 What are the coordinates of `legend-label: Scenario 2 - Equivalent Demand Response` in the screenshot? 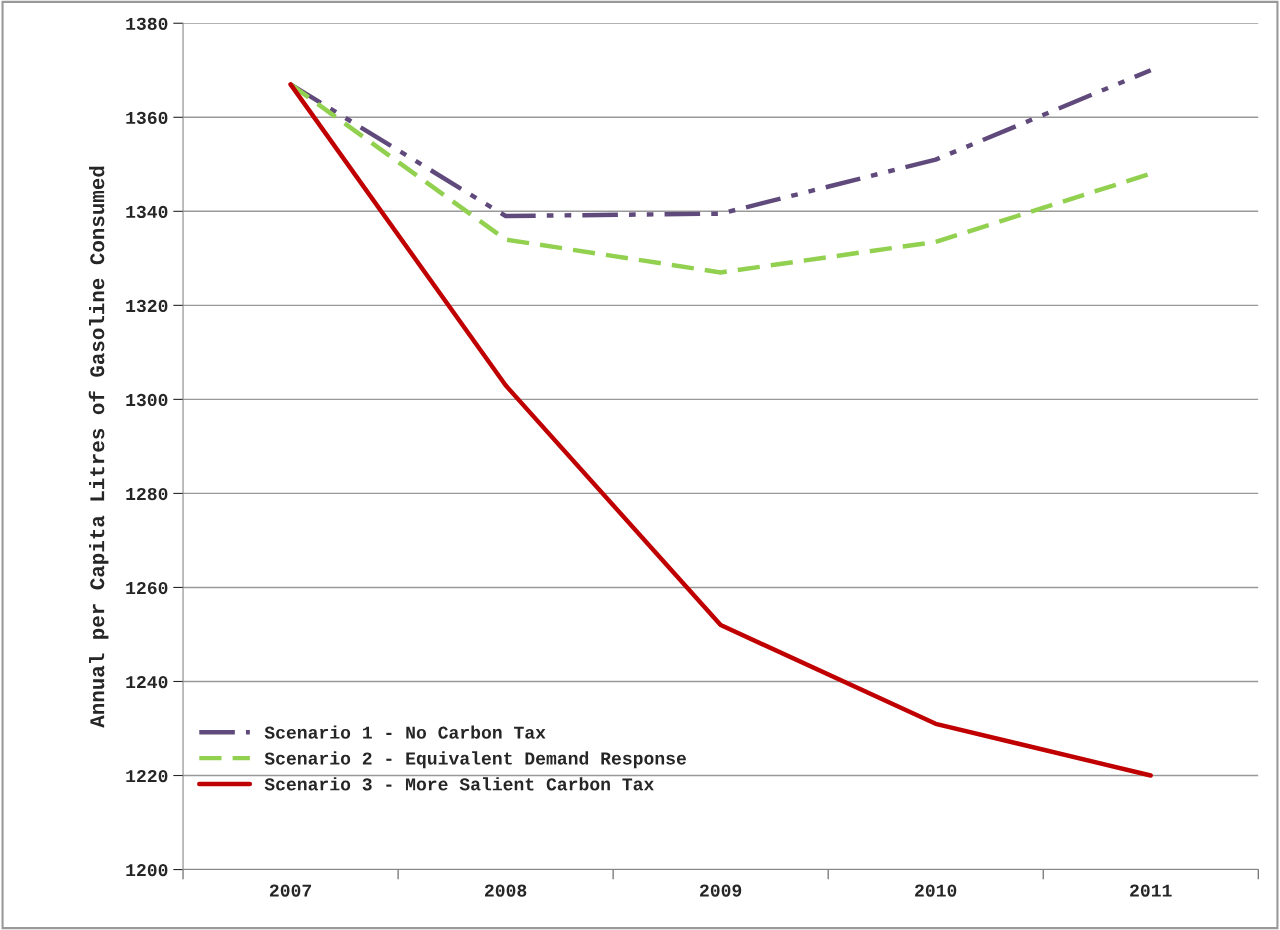 It's located at (475, 760).